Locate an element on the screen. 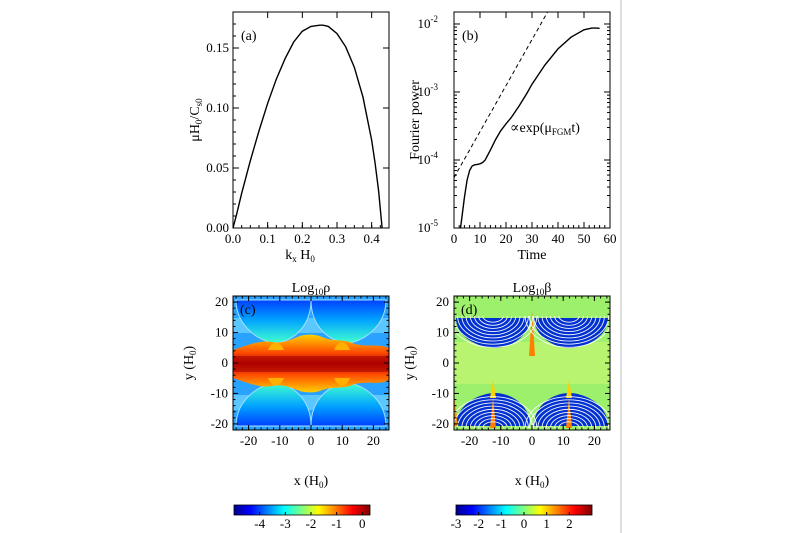  x-tick-label: 50 is located at coordinates (584, 238).